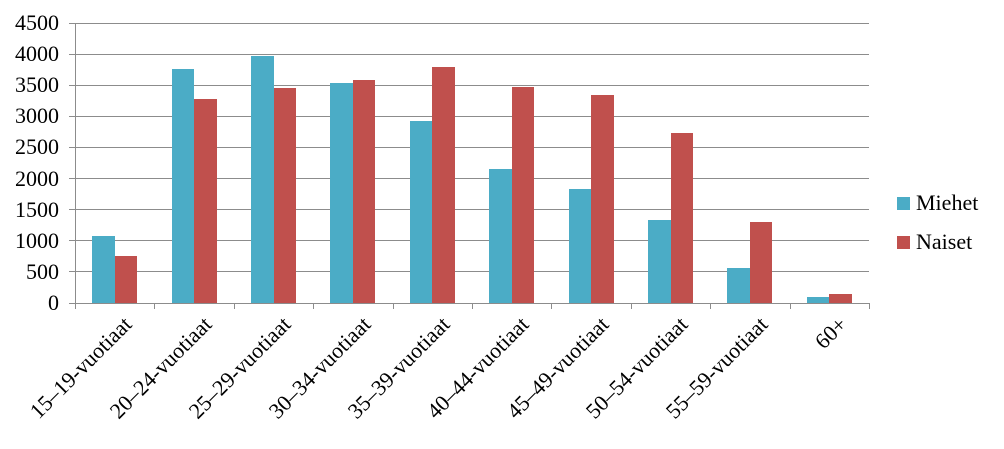 Image resolution: width=1004 pixels, height=449 pixels. Describe the element at coordinates (53, 302) in the screenshot. I see `y-axis-tick-label: 0` at that location.